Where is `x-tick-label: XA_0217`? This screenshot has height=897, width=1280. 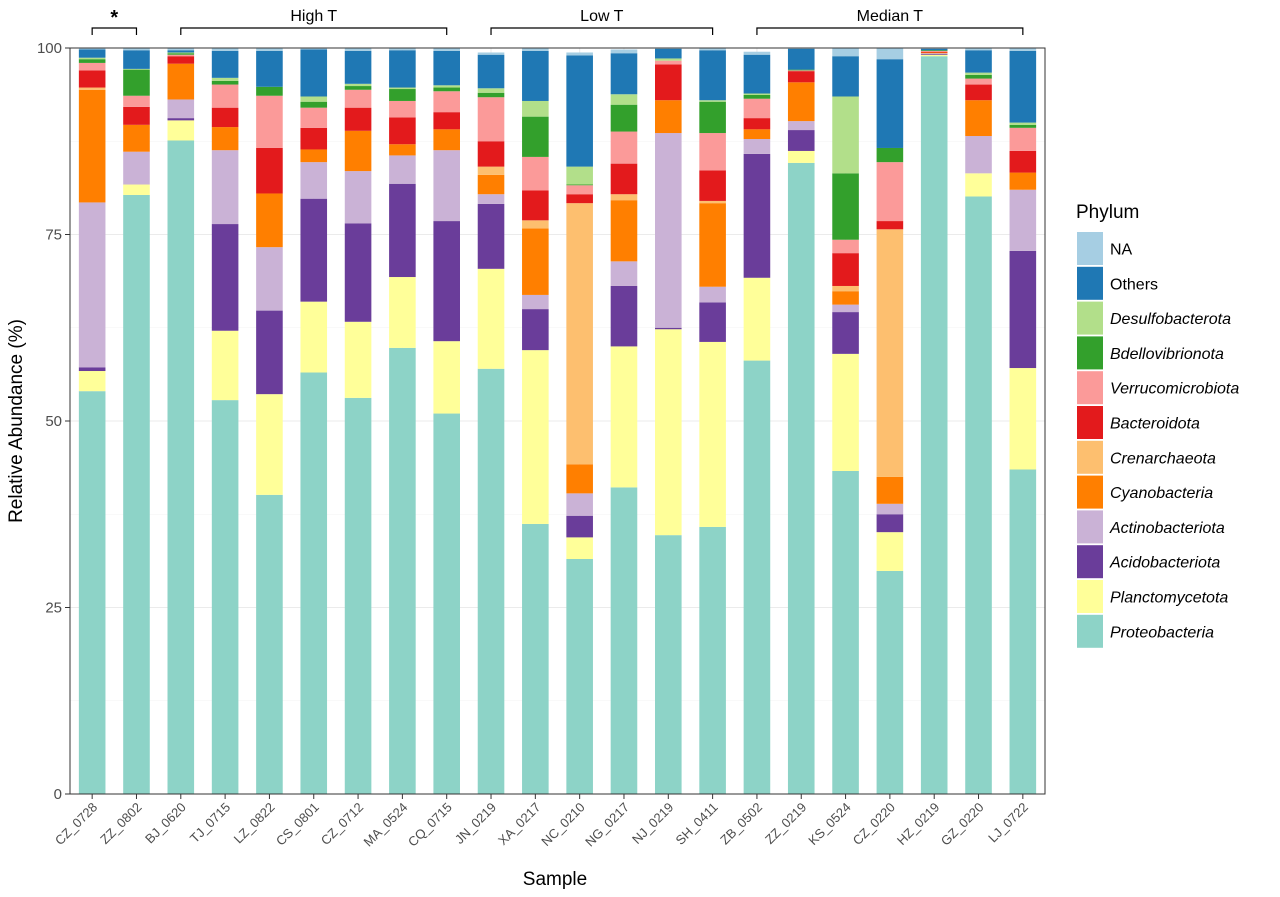 x-tick-label: XA_0217 is located at coordinates (519, 824).